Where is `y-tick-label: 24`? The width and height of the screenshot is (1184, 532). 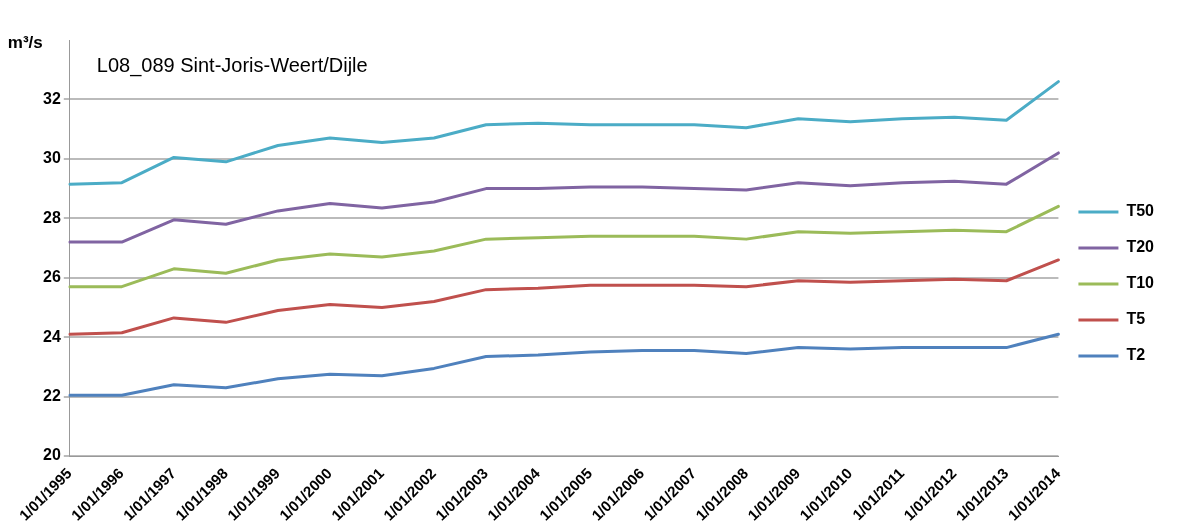
y-tick-label: 24 is located at coordinates (52, 336).